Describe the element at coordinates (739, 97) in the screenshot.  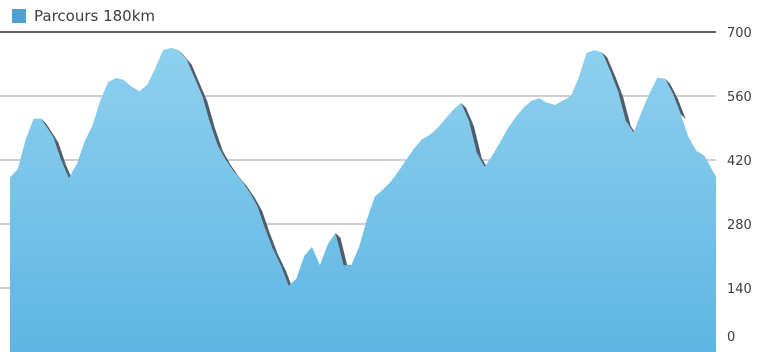
I see `y-tick-label: 560` at that location.